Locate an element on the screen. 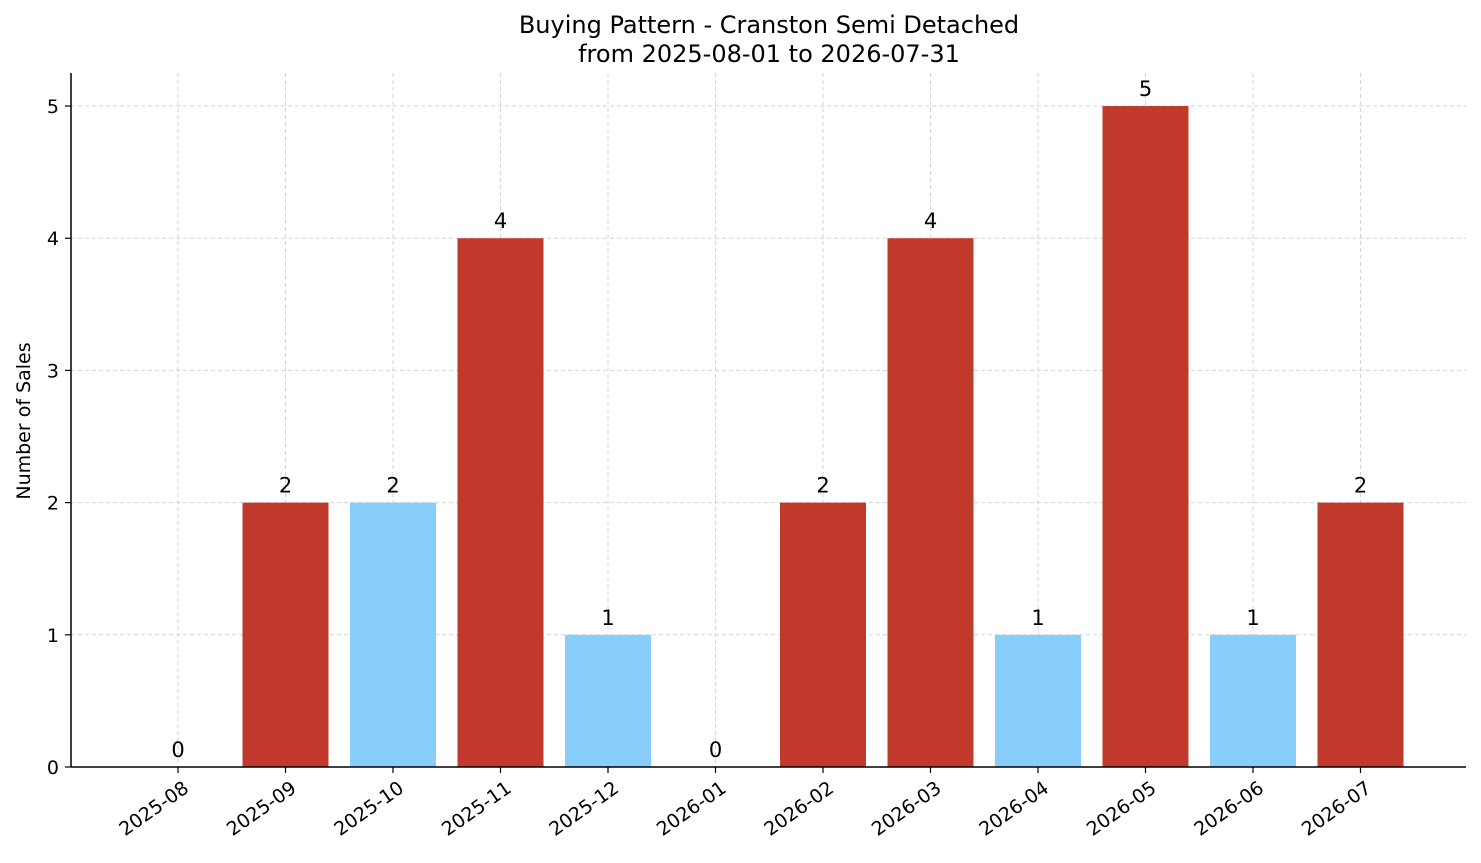 This screenshot has height=863, width=1481. data-label-2026-02: 2 is located at coordinates (822, 486).